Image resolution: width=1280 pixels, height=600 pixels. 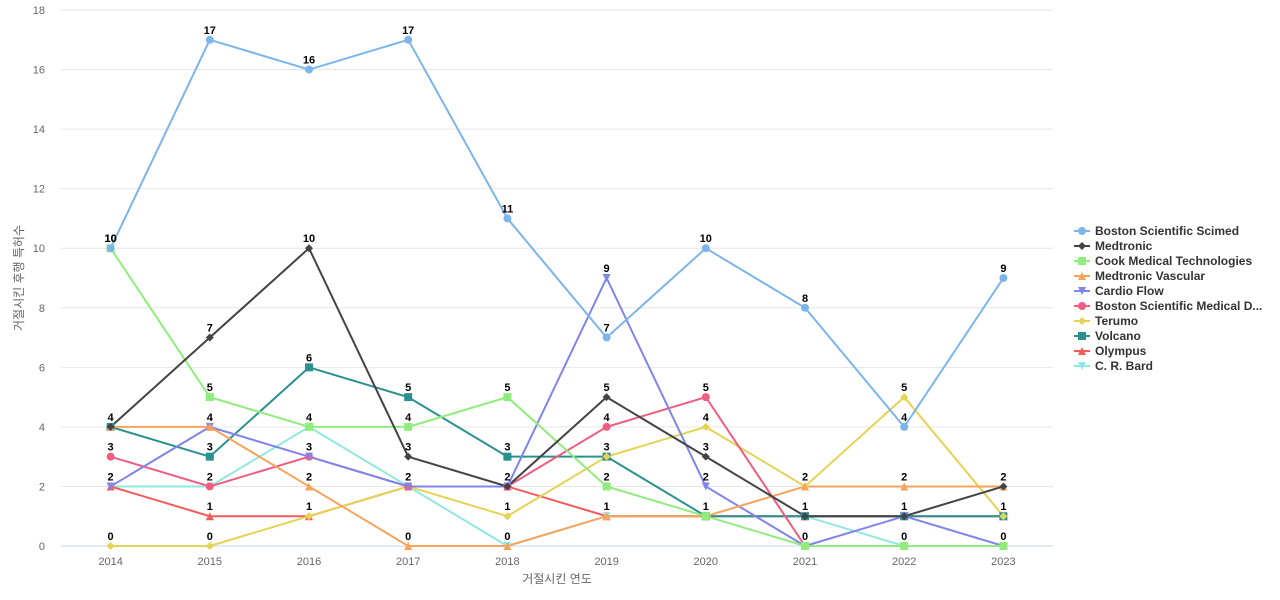 What do you see at coordinates (1139, 276) in the screenshot?
I see `legend-item: Medtronic Vascular` at bounding box center [1139, 276].